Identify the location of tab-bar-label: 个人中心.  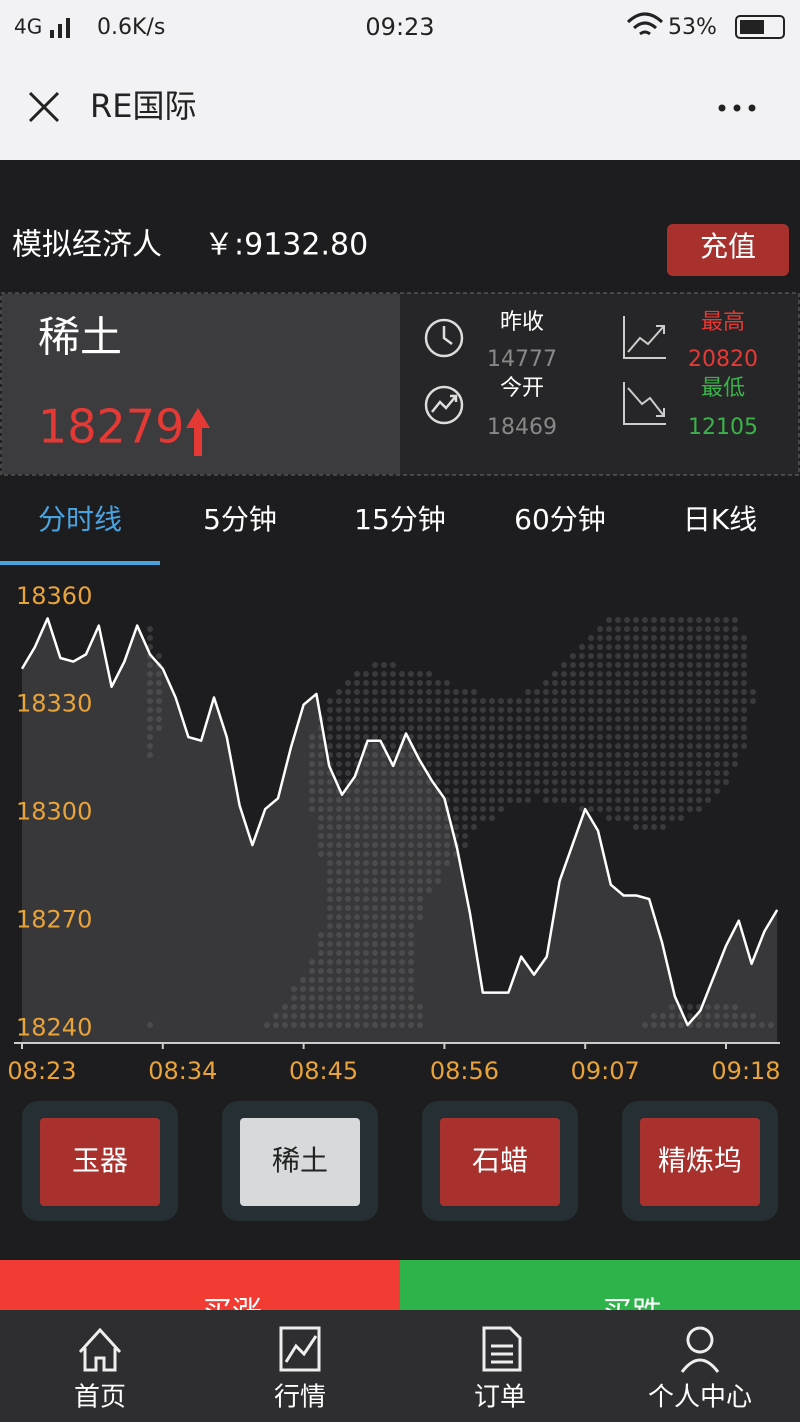
(700, 1398).